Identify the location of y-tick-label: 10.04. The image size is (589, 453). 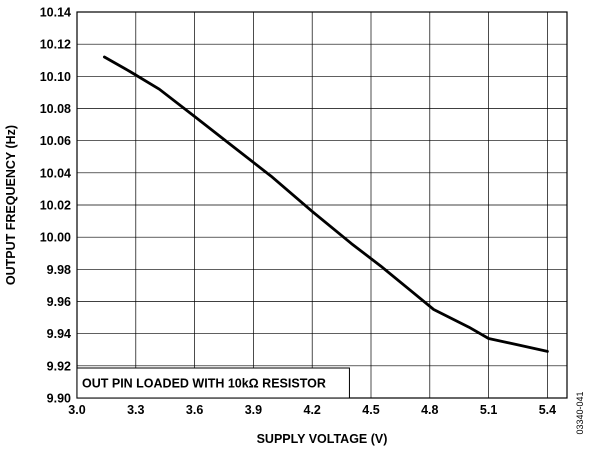
(55, 173).